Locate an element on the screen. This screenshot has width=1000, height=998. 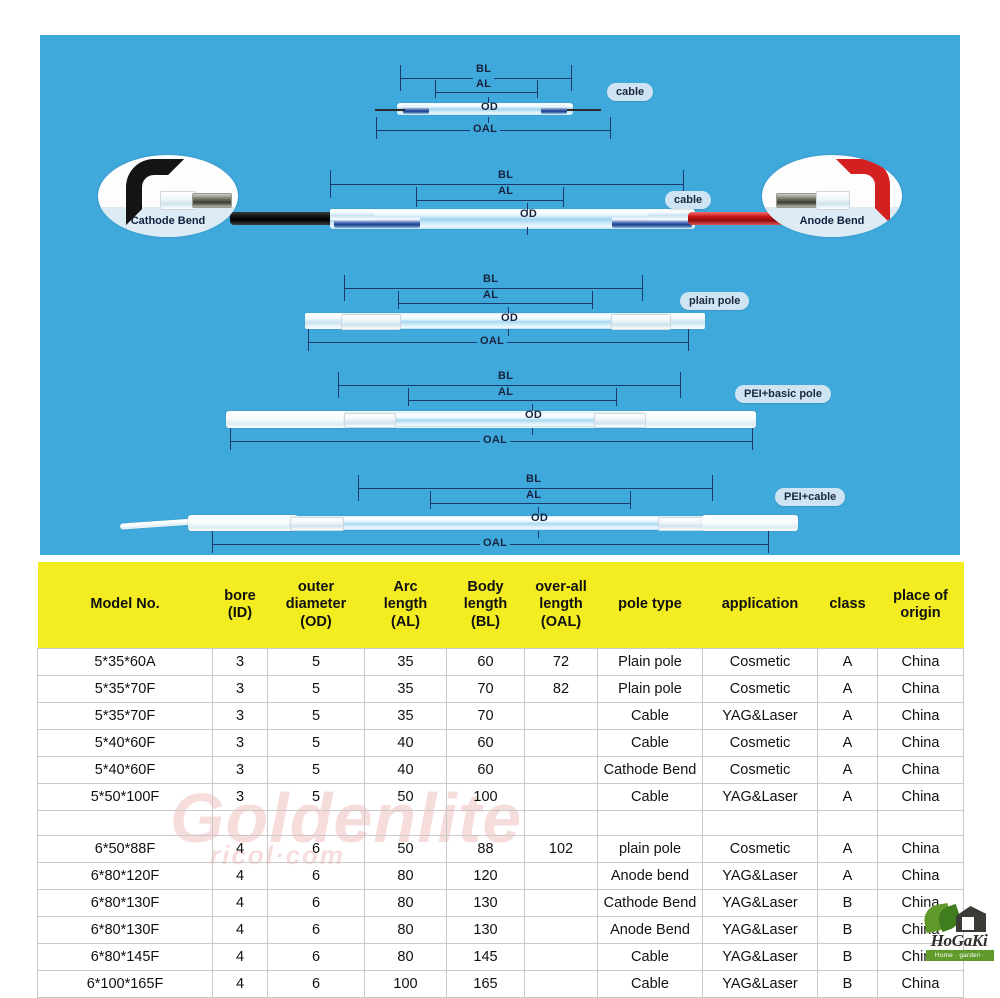
cell-application: YAG&Laser is located at coordinates (760, 957).